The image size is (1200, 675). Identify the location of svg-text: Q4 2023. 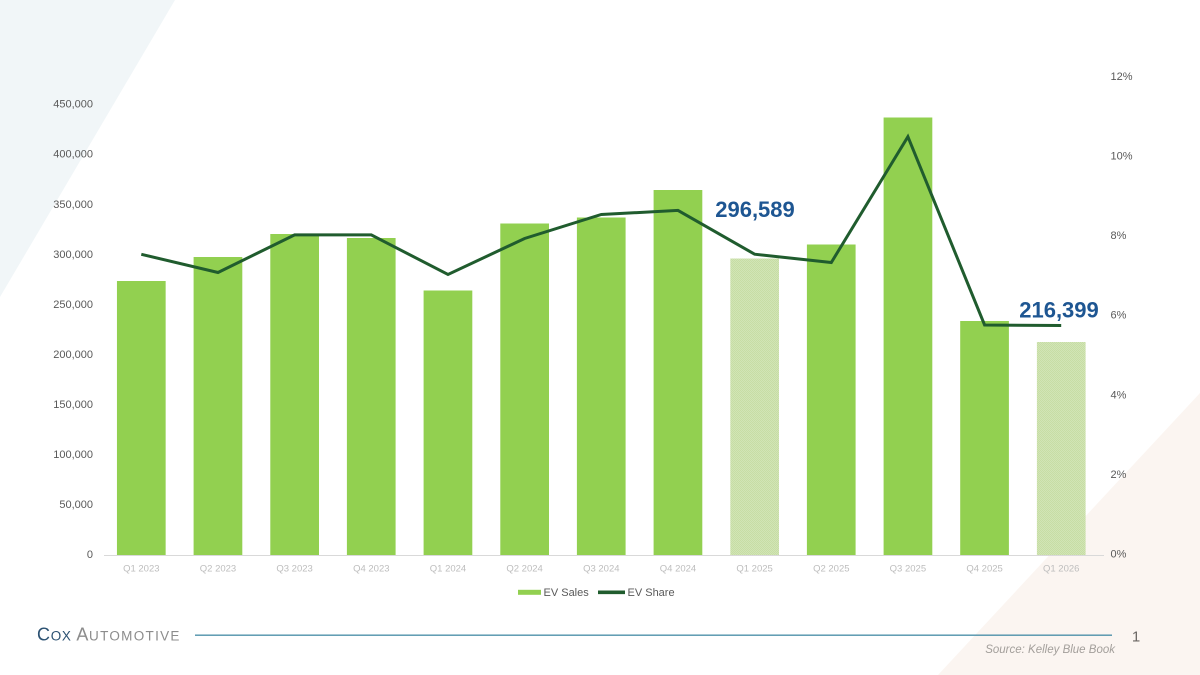
(371, 569).